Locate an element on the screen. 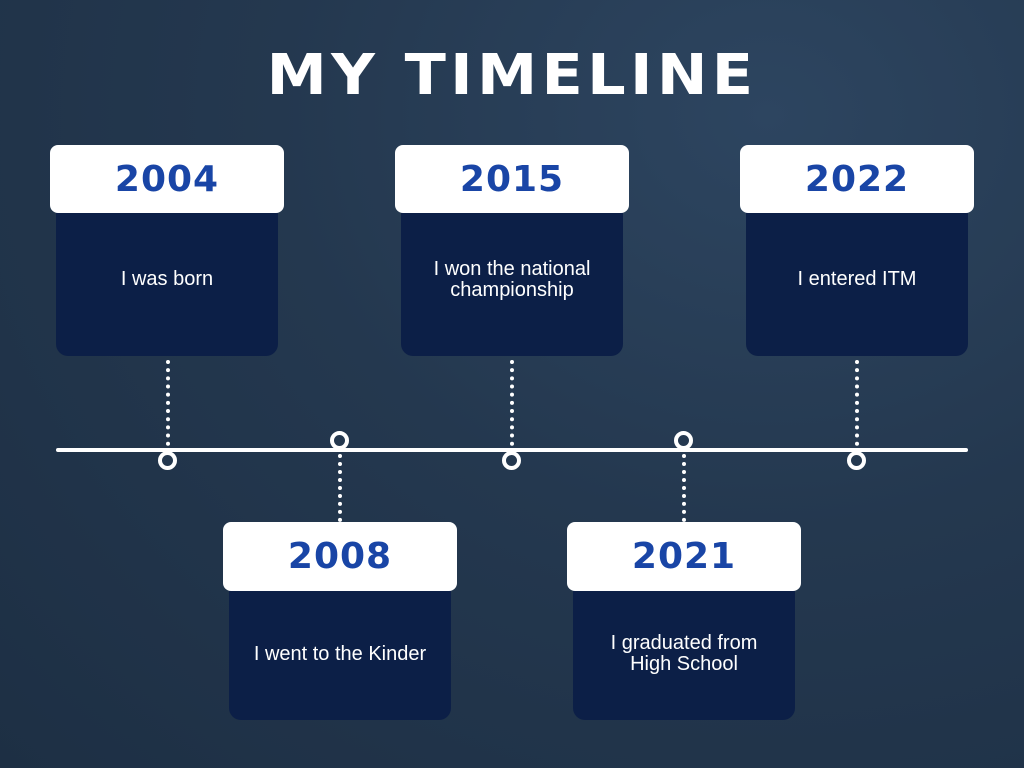 This screenshot has height=768, width=1024. event-text-2008: I went to the Kinder is located at coordinates (340, 653).